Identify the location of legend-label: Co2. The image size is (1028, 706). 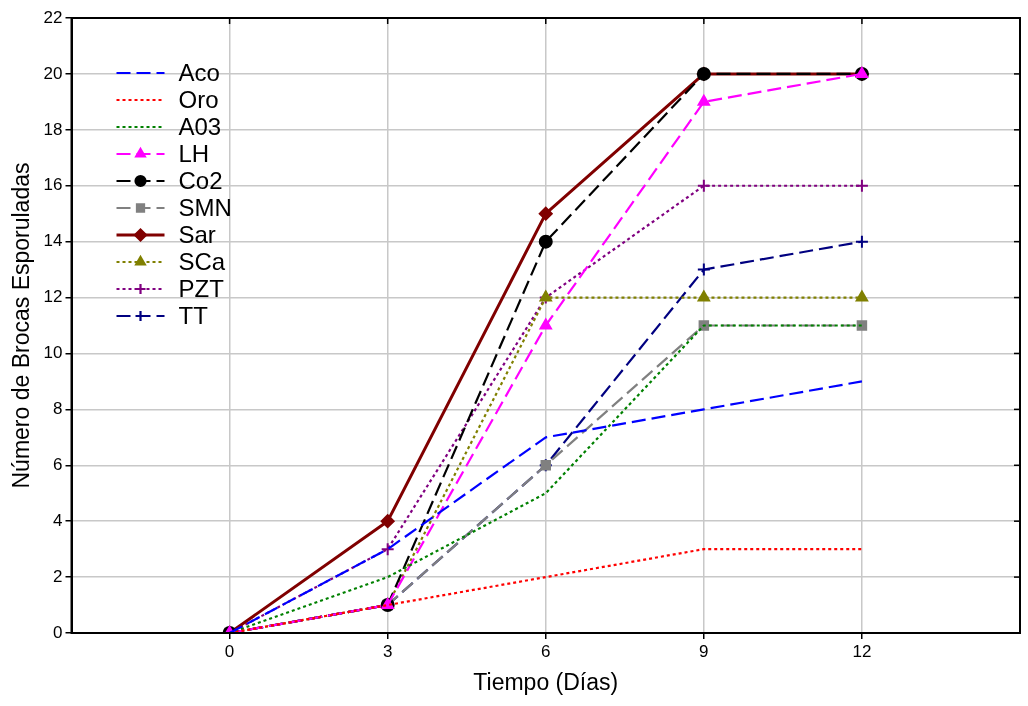
(200, 180).